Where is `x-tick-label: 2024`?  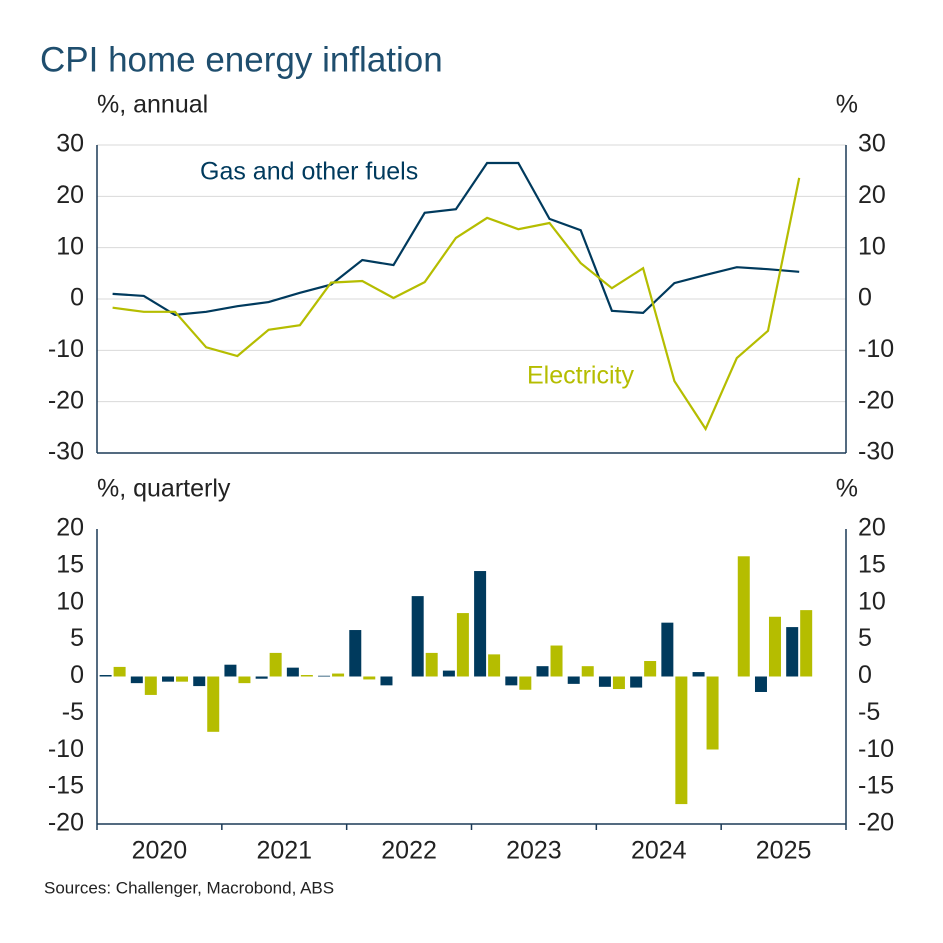 x-tick-label: 2024 is located at coordinates (659, 851).